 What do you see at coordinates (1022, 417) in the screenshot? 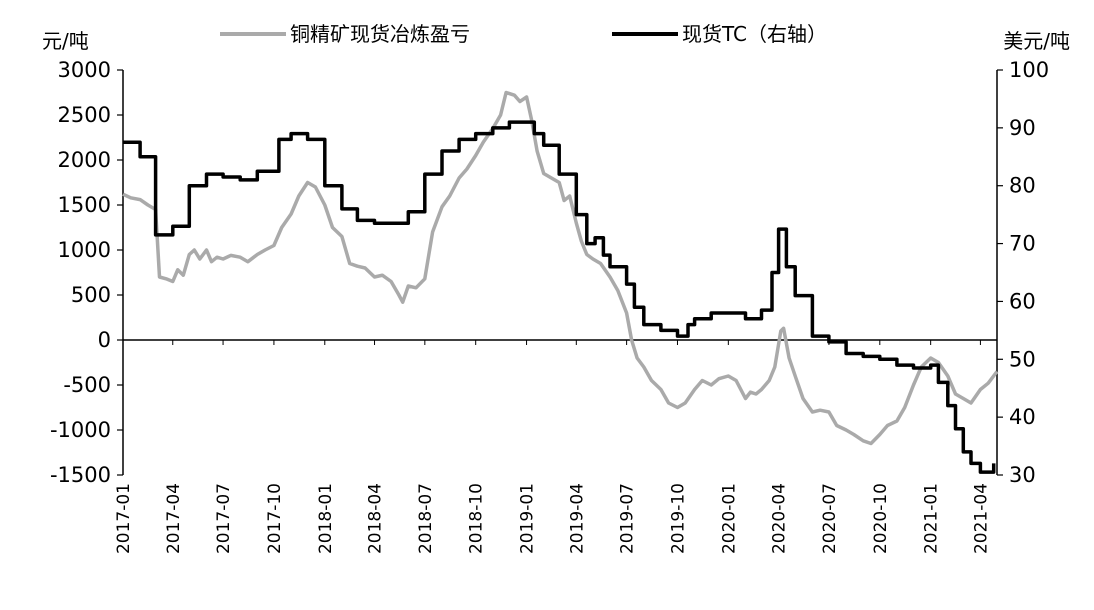
I see `right-tick-label: 40` at bounding box center [1022, 417].